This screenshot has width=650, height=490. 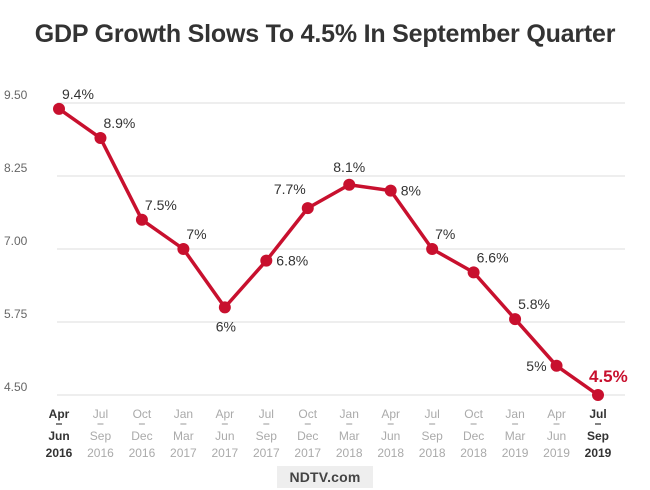 I want to click on data-label: 6%, so click(x=226, y=326).